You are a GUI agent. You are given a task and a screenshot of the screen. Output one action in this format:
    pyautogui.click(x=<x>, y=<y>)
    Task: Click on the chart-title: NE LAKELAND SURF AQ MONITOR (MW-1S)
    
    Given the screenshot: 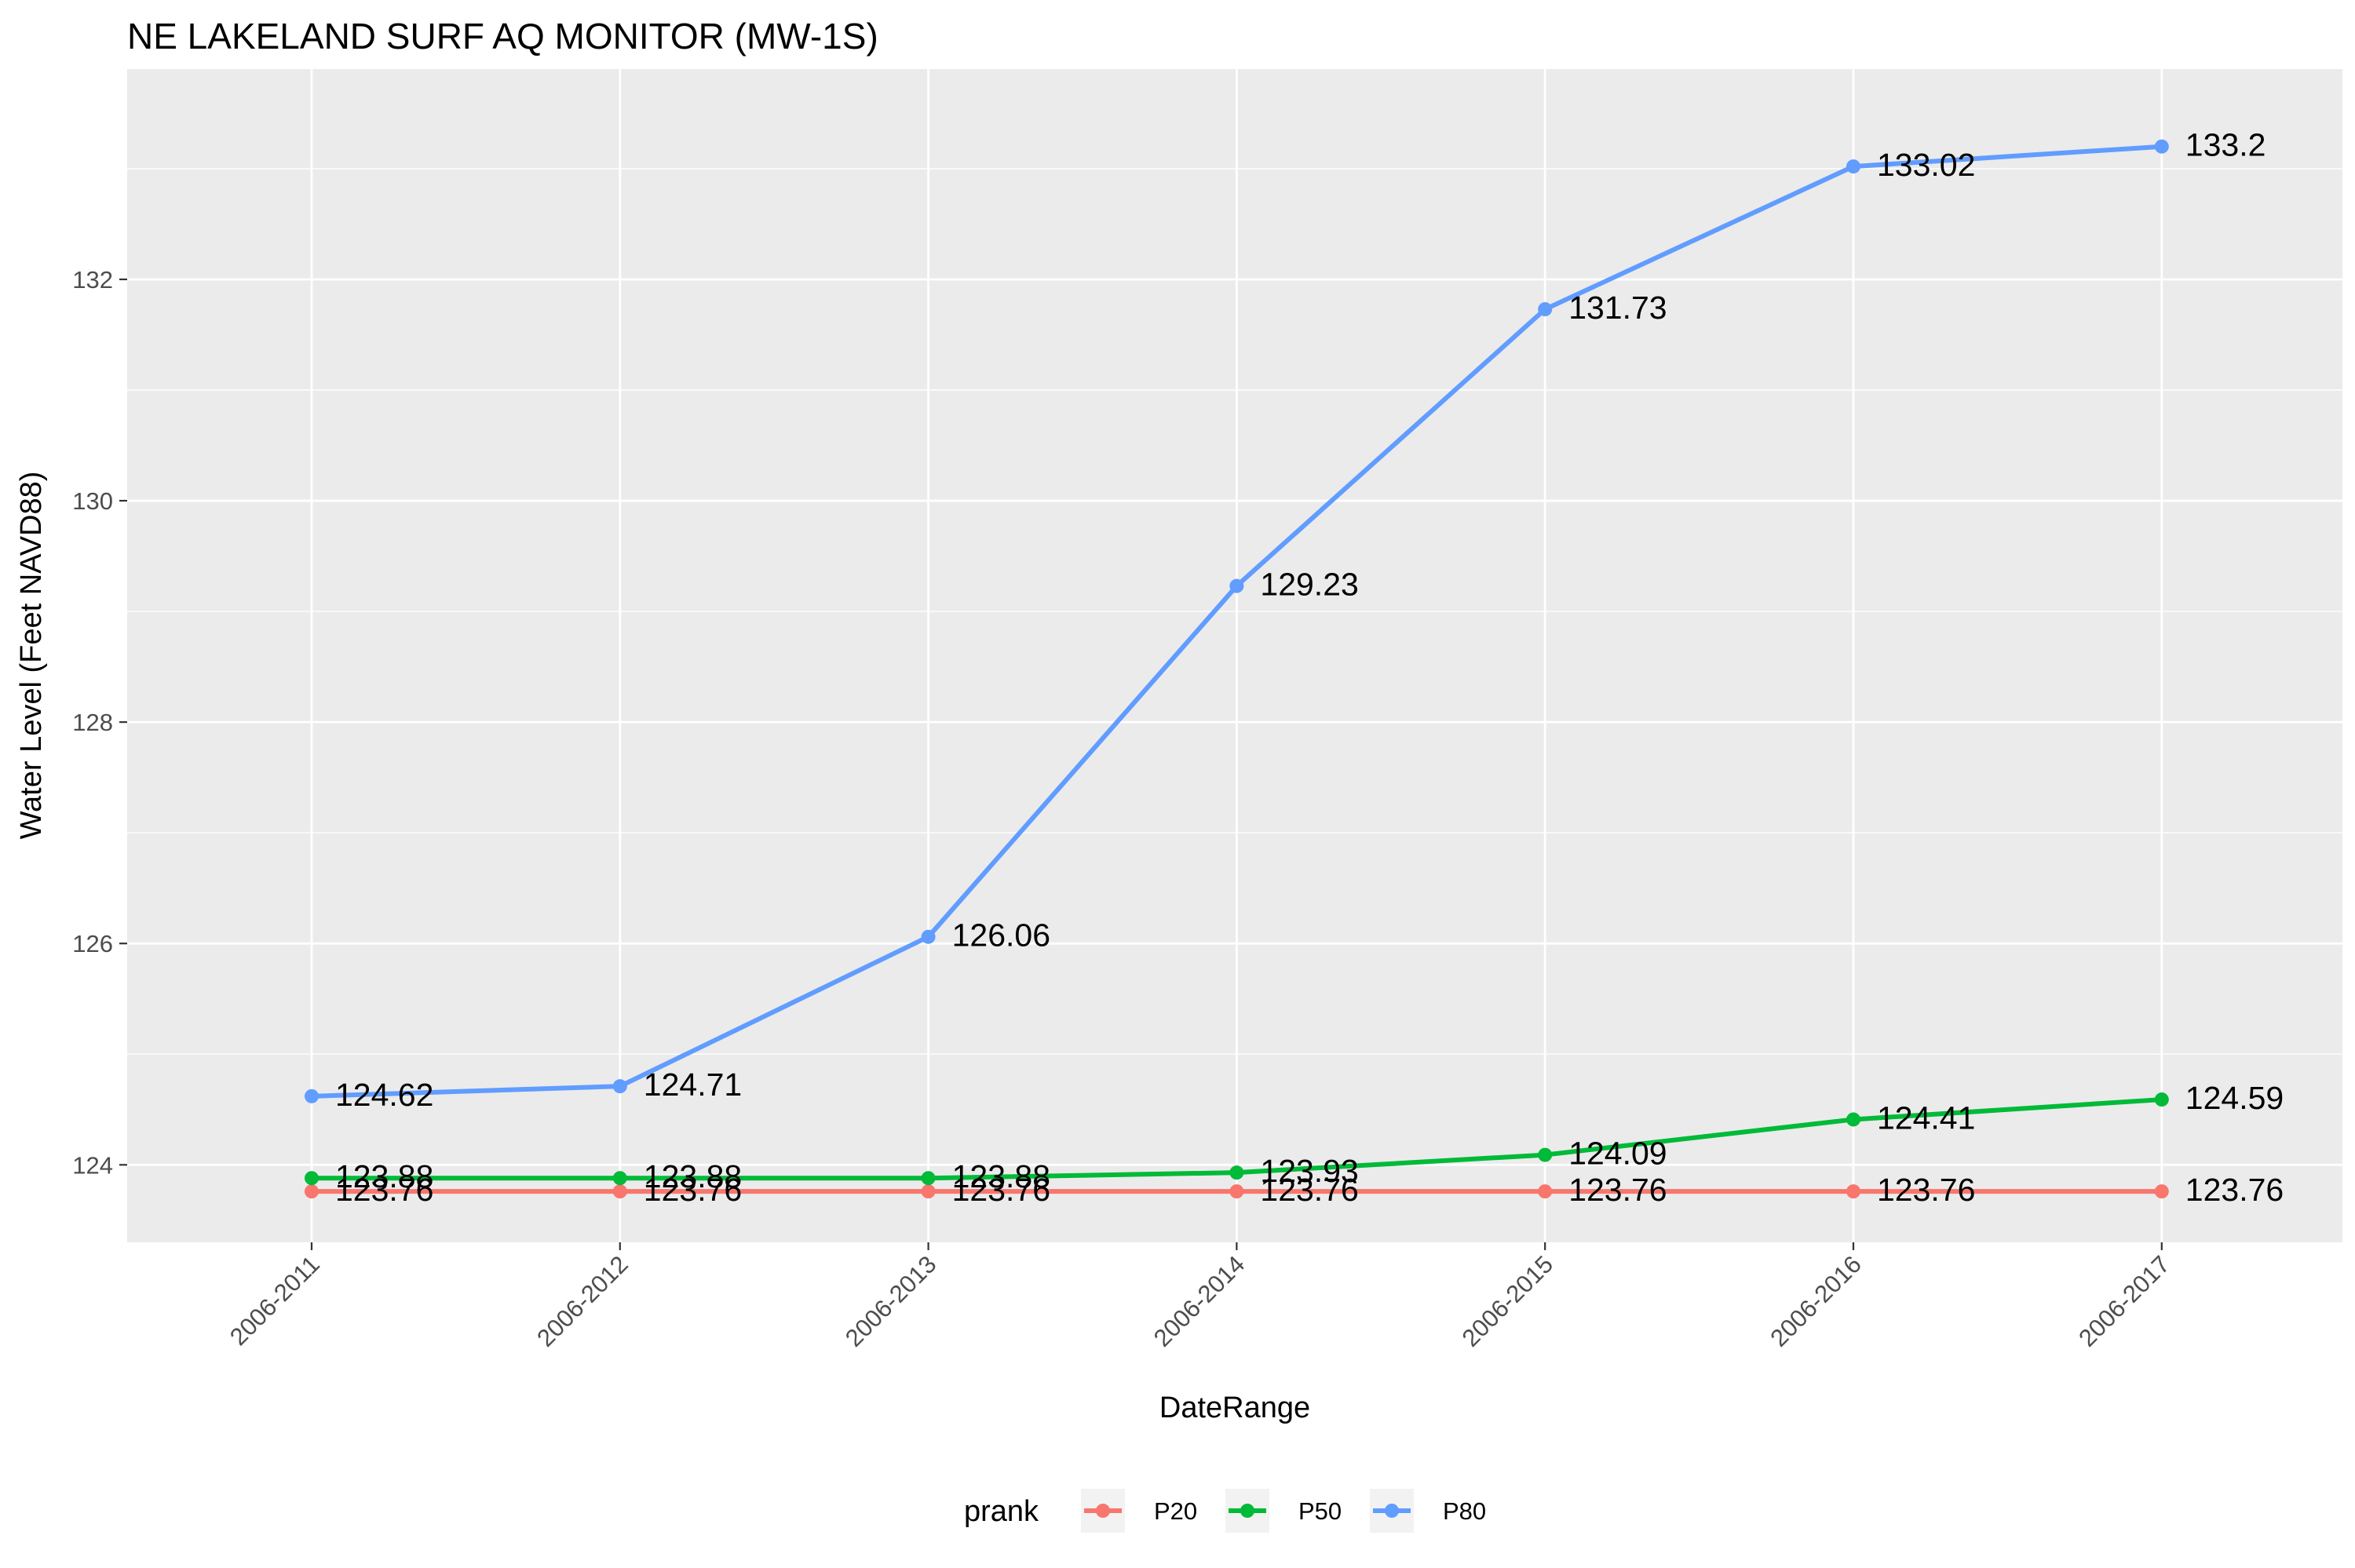 What is the action you would take?
    pyautogui.click(x=502, y=36)
    